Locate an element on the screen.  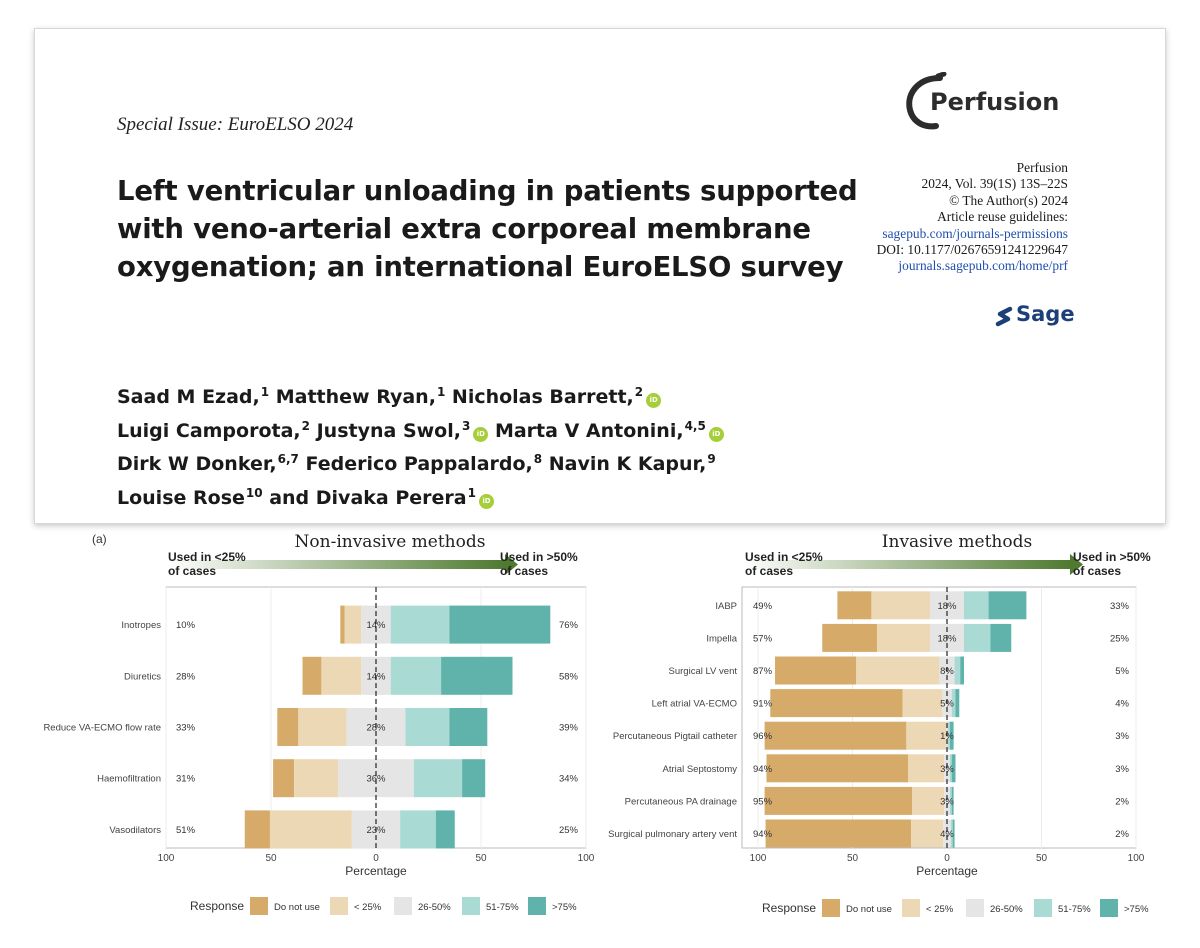
right-usage-label: Used in >50% is located at coordinates (1112, 557).